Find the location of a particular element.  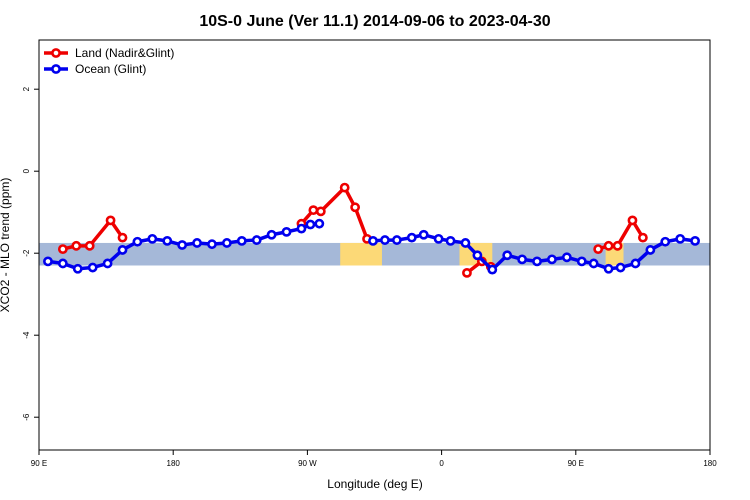

y-tick-label: 2 is located at coordinates (26, 88).